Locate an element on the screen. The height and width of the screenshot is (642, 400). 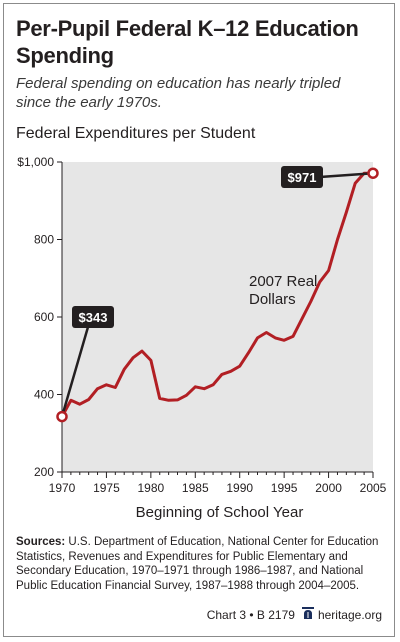
x-tick-label: 2000 is located at coordinates (328, 488).